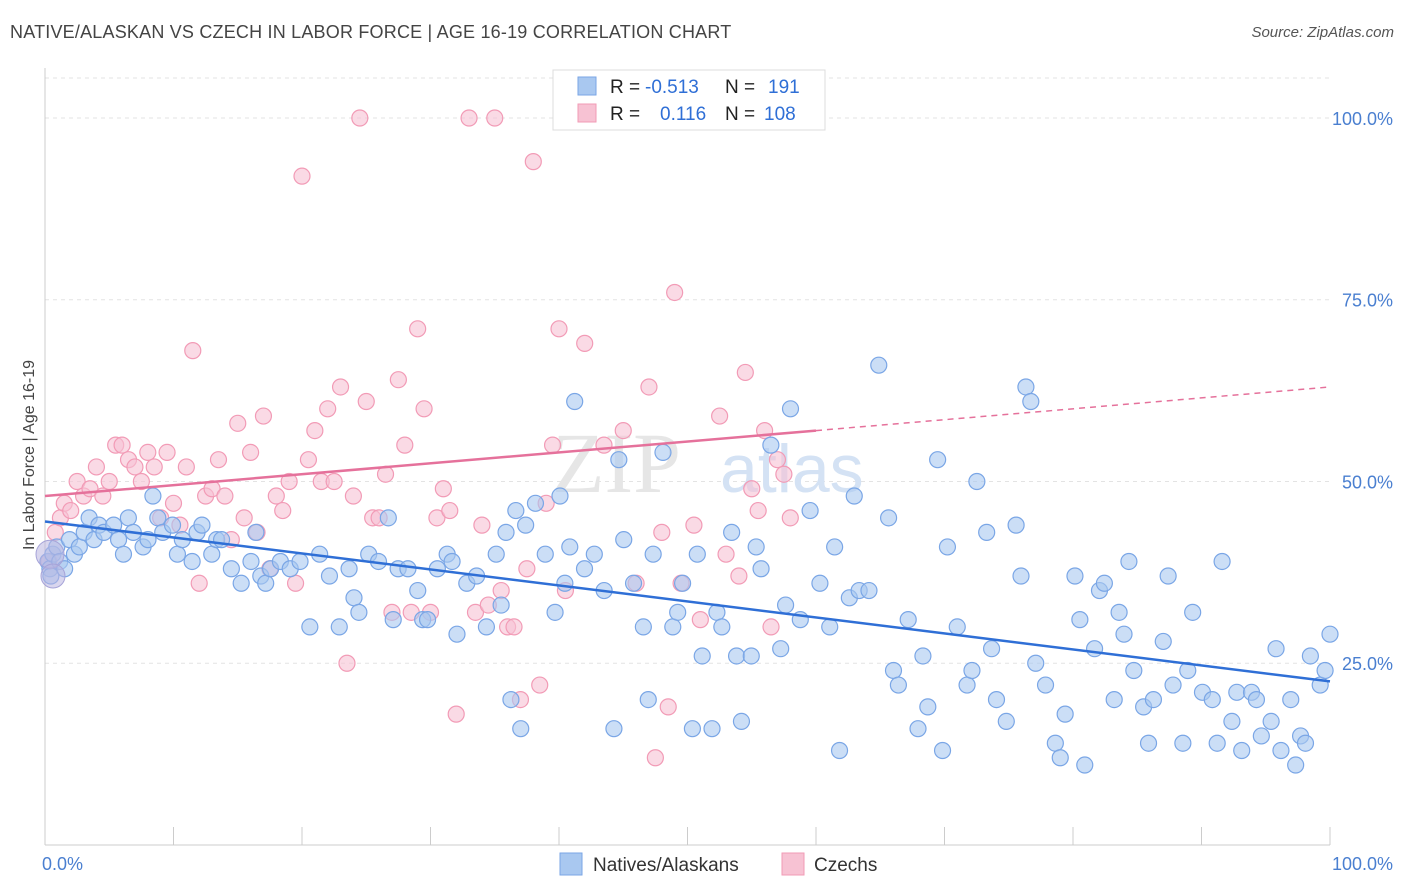 The width and height of the screenshot is (1406, 892). Describe the element at coordinates (740, 87) in the screenshot. I see `legend-n-label: N =` at that location.